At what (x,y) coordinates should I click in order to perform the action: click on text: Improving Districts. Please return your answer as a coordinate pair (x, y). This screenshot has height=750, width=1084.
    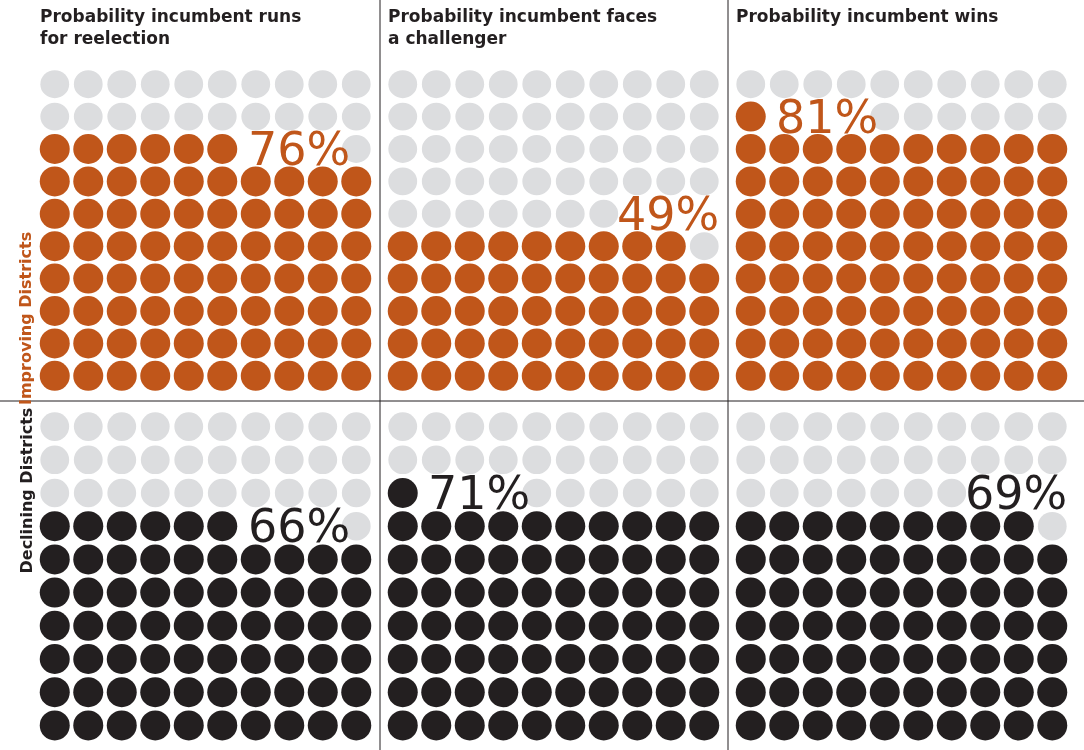
    Looking at the image, I should click on (25, 318).